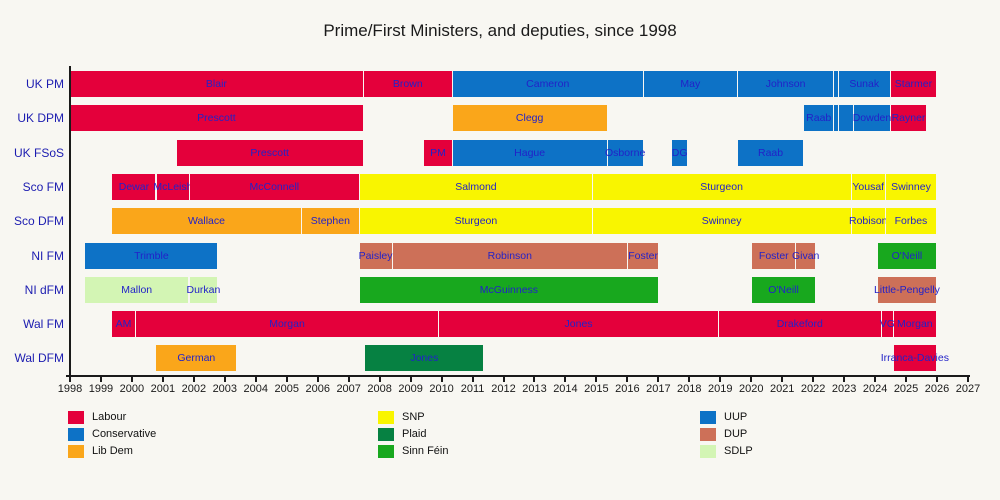 This screenshot has height=500, width=1000. What do you see at coordinates (908, 118) in the screenshot?
I see `bar-label: Rayner` at bounding box center [908, 118].